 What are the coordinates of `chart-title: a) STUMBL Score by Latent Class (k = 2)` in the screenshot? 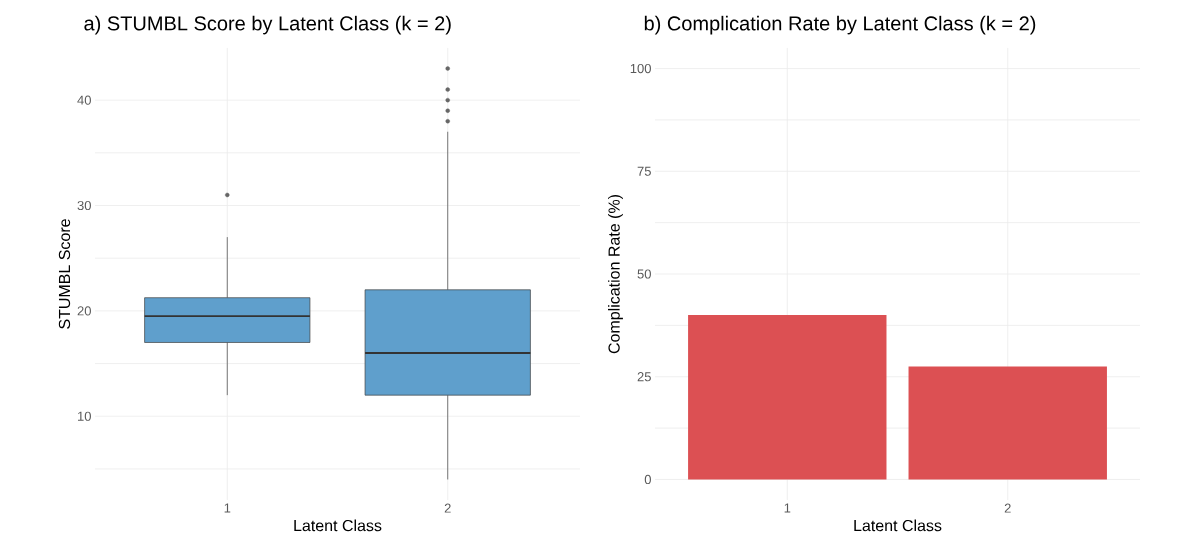 It's located at (267, 25).